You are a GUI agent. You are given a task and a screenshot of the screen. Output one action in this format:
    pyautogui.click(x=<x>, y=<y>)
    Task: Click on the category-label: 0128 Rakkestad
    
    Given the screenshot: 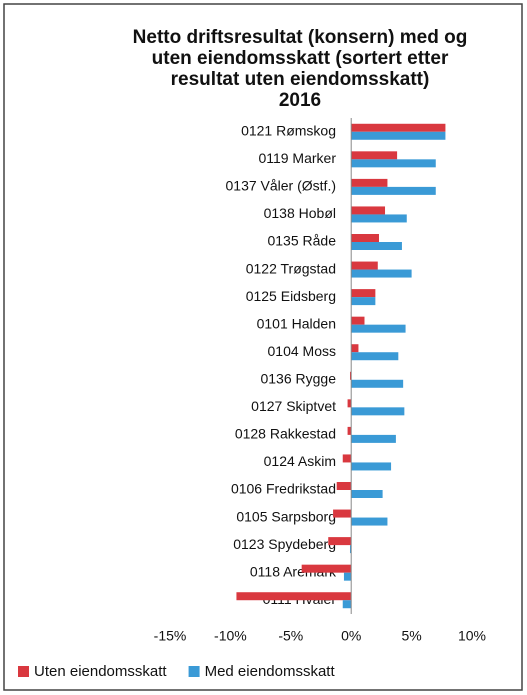 What is the action you would take?
    pyautogui.click(x=285, y=434)
    